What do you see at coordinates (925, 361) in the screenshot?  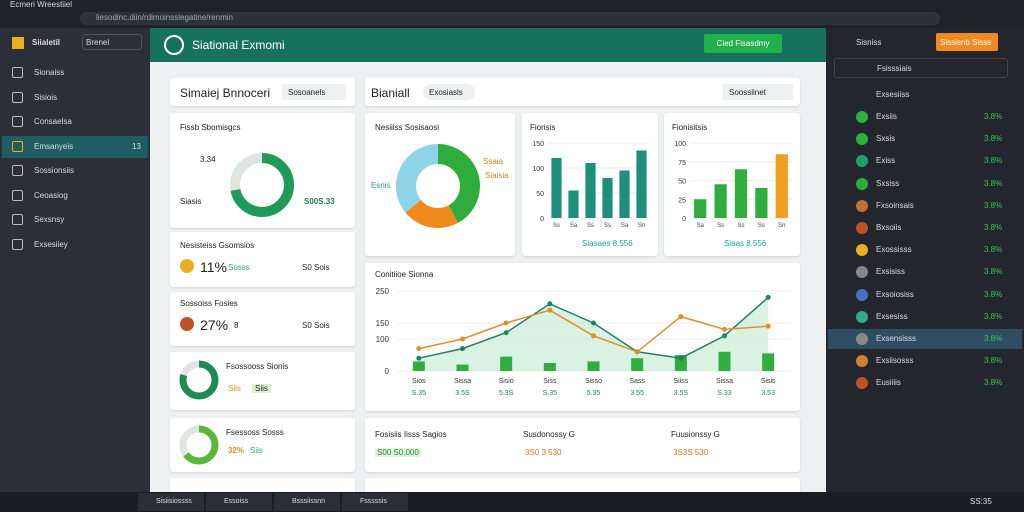 I see `list-item: Exsiisosss 3.8%` at bounding box center [925, 361].